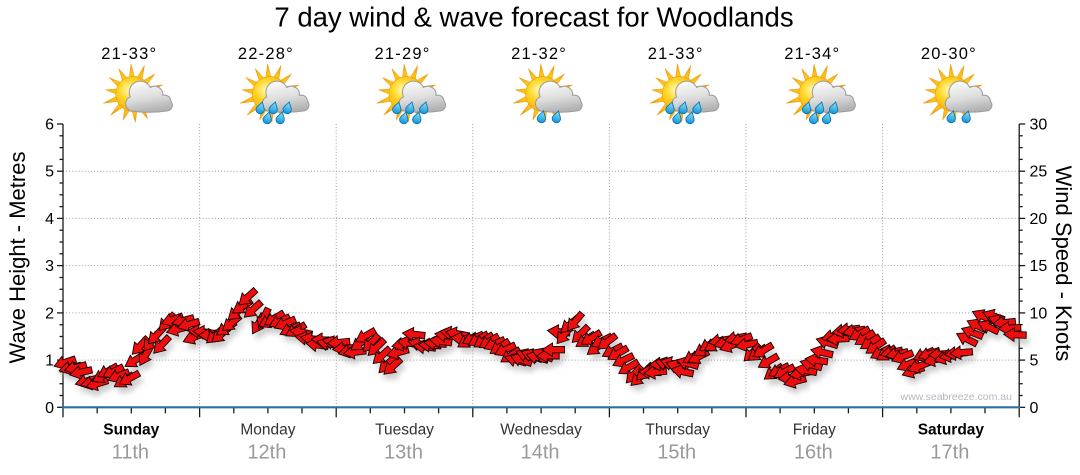  I want to click on svg-text: 6, so click(49, 125).